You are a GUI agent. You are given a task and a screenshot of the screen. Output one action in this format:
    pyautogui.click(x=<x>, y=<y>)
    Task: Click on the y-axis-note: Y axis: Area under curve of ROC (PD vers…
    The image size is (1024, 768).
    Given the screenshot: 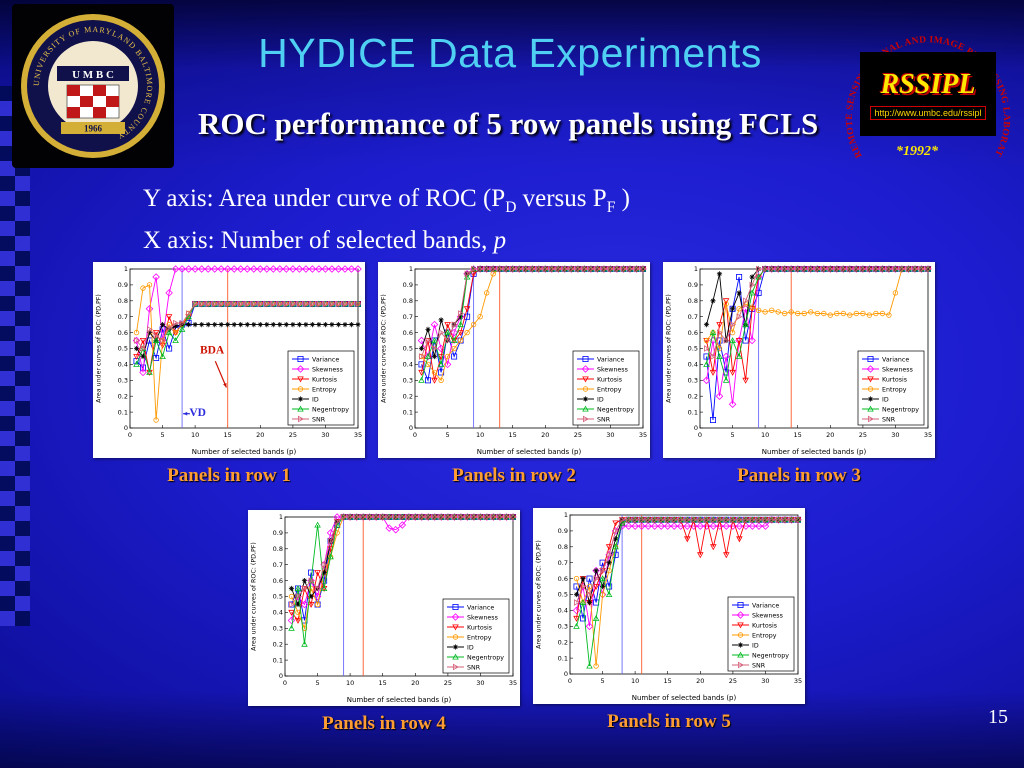 What is the action you would take?
    pyautogui.click(x=386, y=203)
    